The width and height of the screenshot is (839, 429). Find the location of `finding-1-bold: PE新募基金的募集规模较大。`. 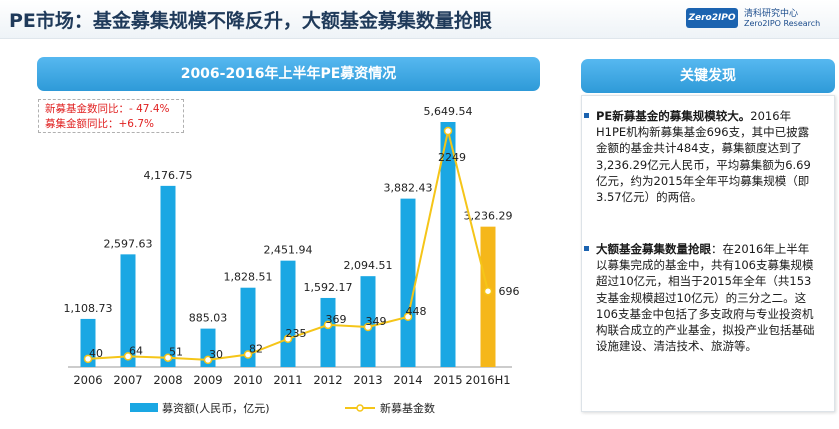

finding-1-bold: PE新募基金的募集规模较大。 is located at coordinates (673, 116).